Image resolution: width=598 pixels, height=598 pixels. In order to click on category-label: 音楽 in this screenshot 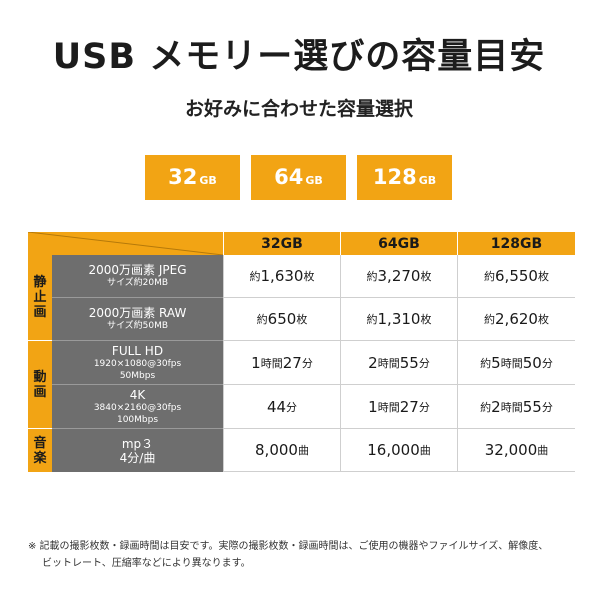, I will do `click(40, 450)`.